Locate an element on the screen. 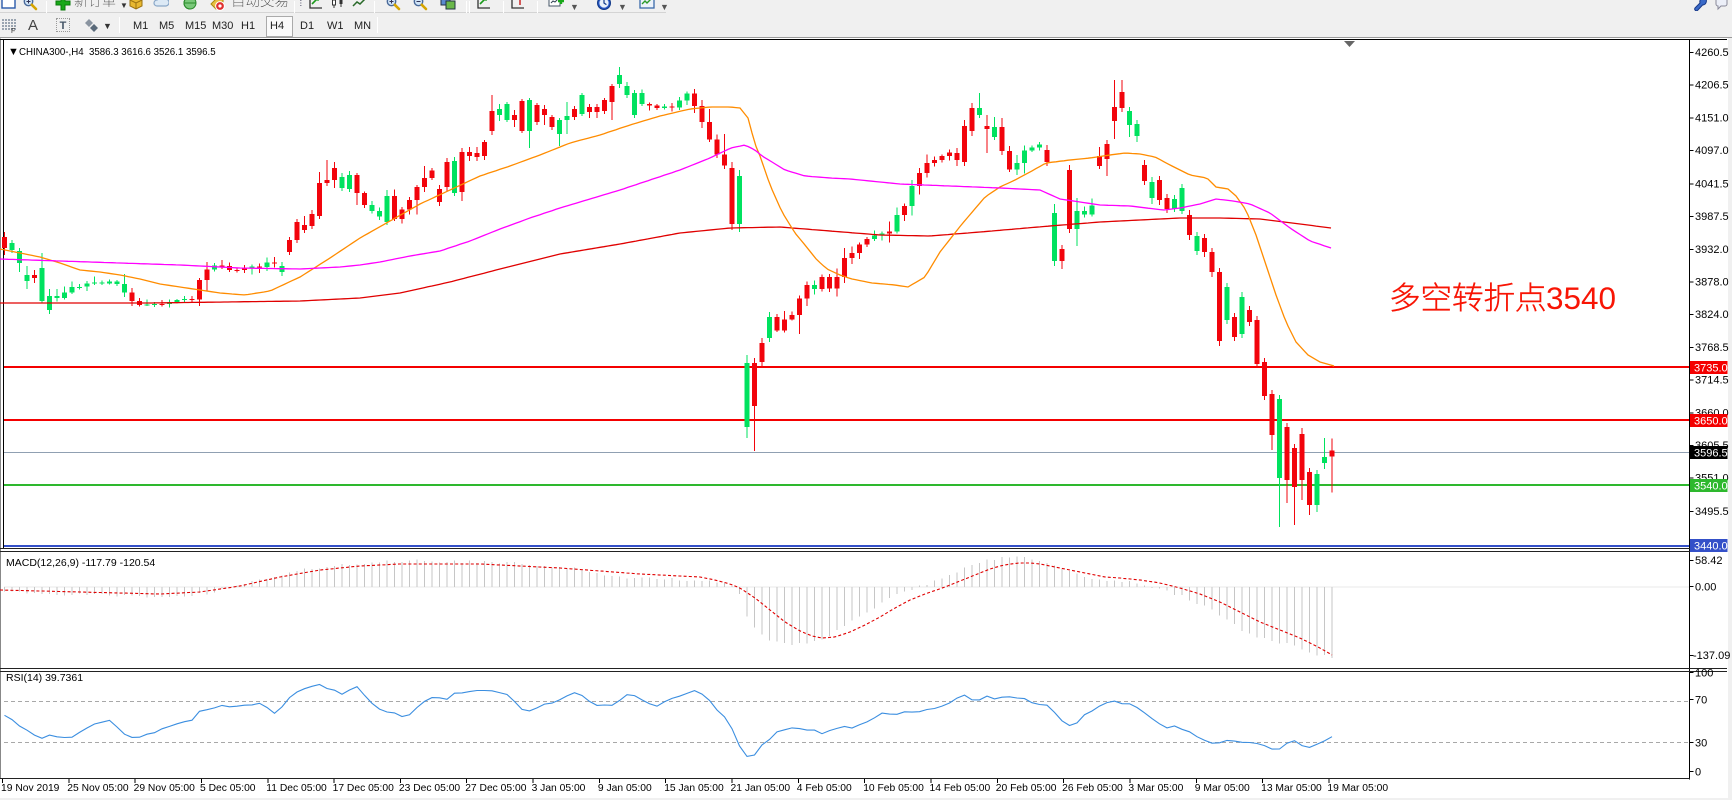 Image resolution: width=1732 pixels, height=800 pixels. svg-text: 58.42 is located at coordinates (1709, 561).